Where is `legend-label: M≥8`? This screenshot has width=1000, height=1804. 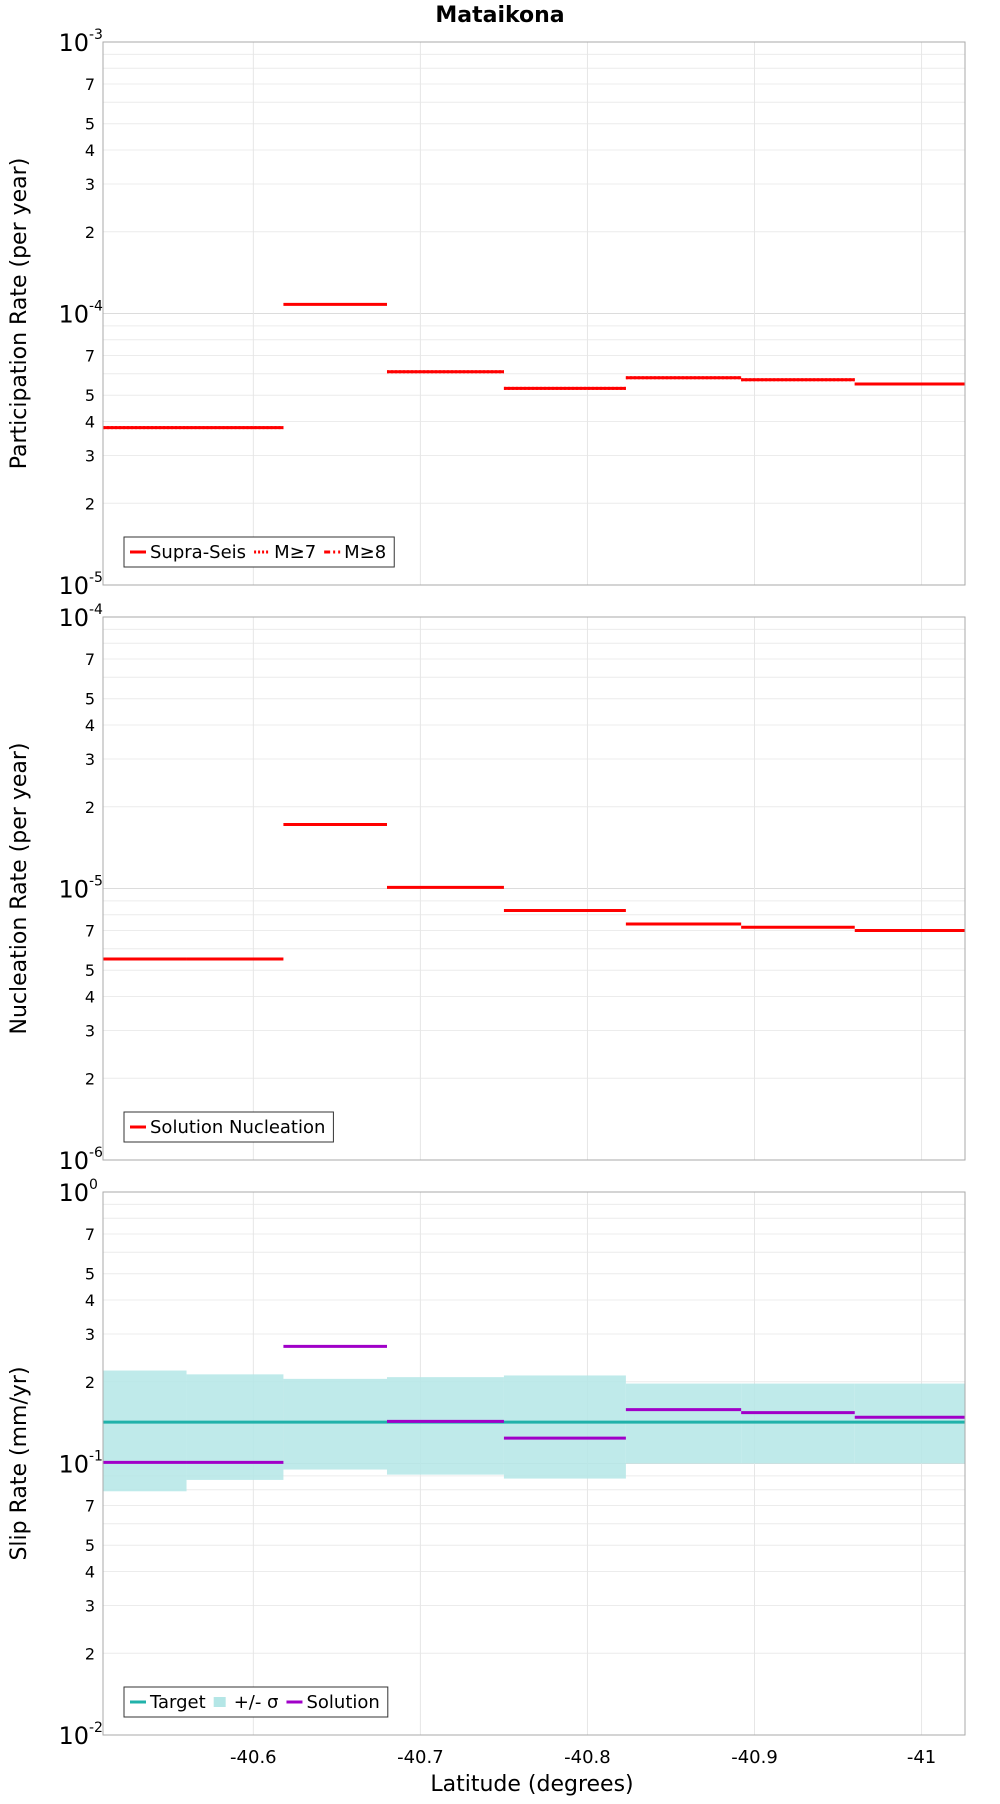 legend-label: M≥8 is located at coordinates (365, 552).